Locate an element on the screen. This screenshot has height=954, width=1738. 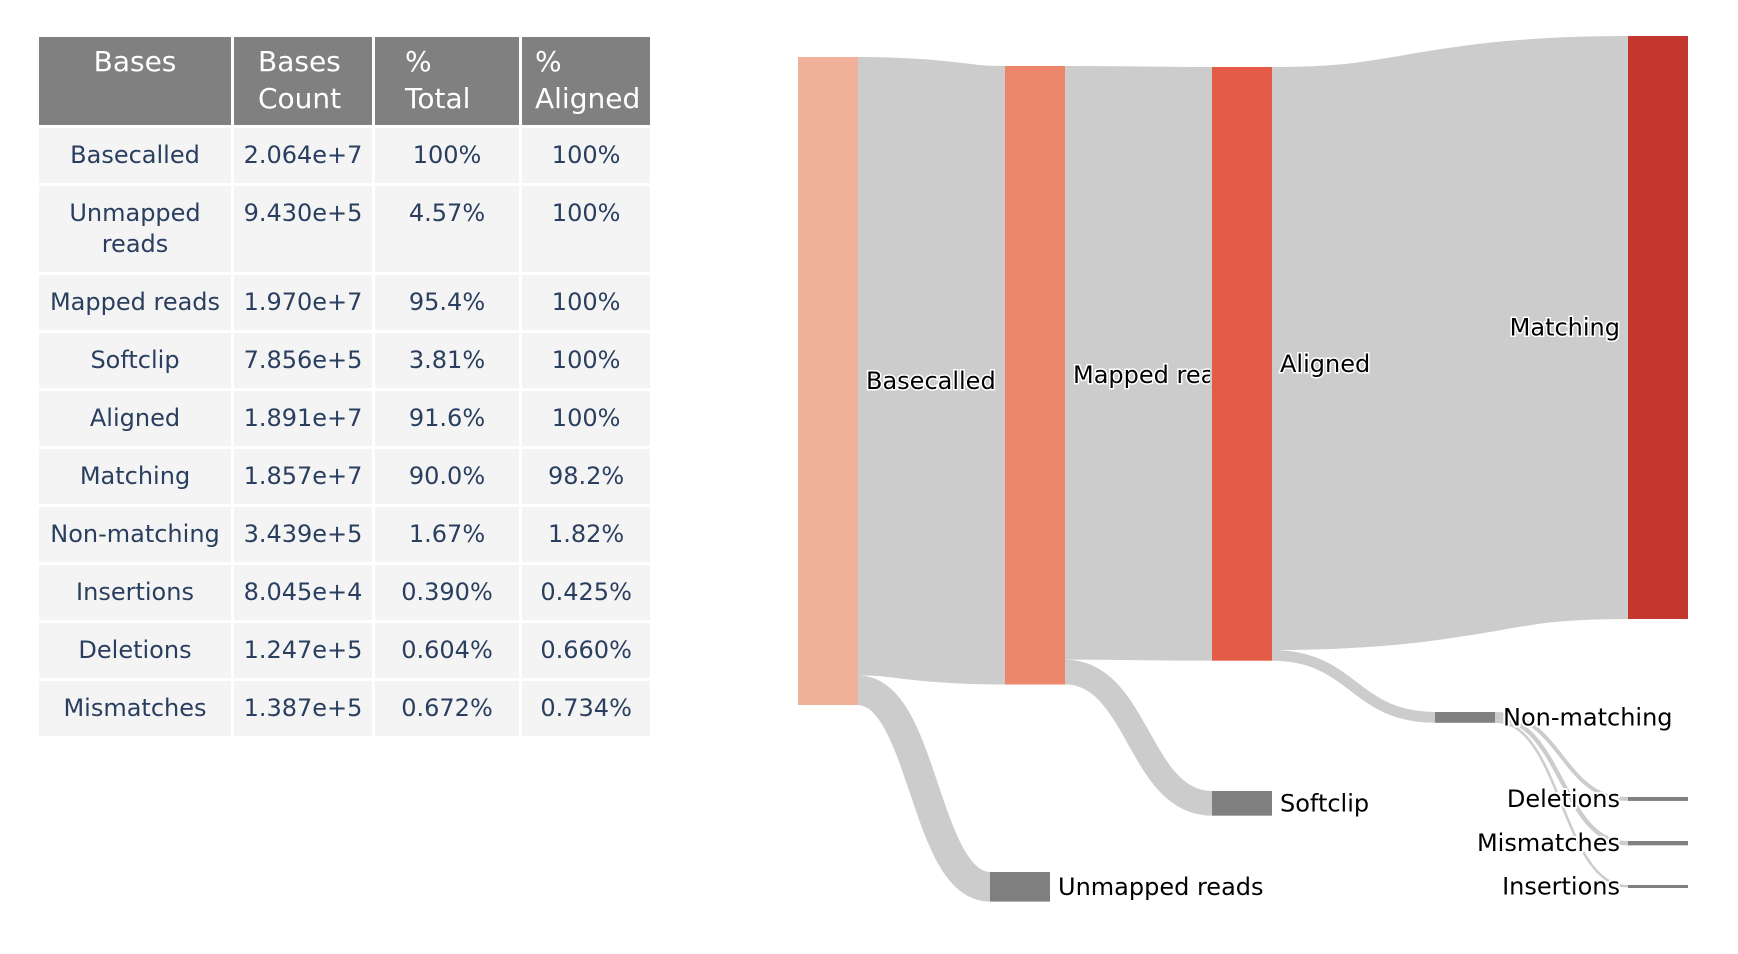
row-name: Matching is located at coordinates (136, 478).